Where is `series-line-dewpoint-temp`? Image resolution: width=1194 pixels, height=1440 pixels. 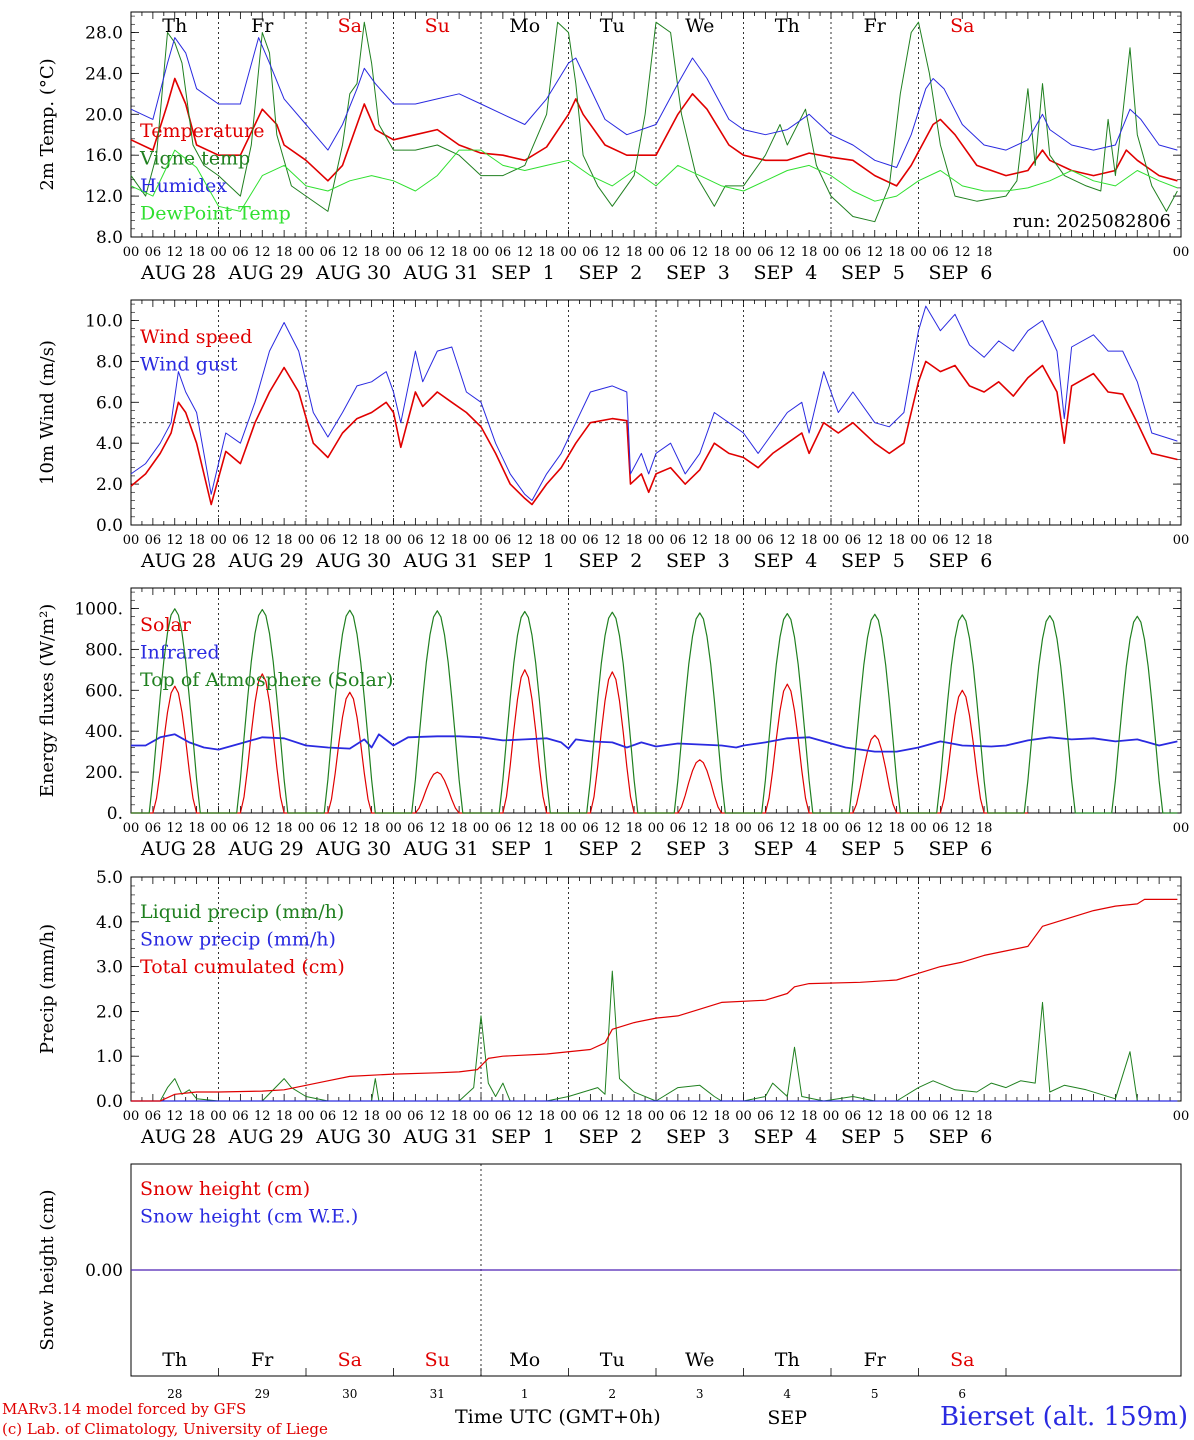 series-line-dewpoint-temp is located at coordinates (654, 180).